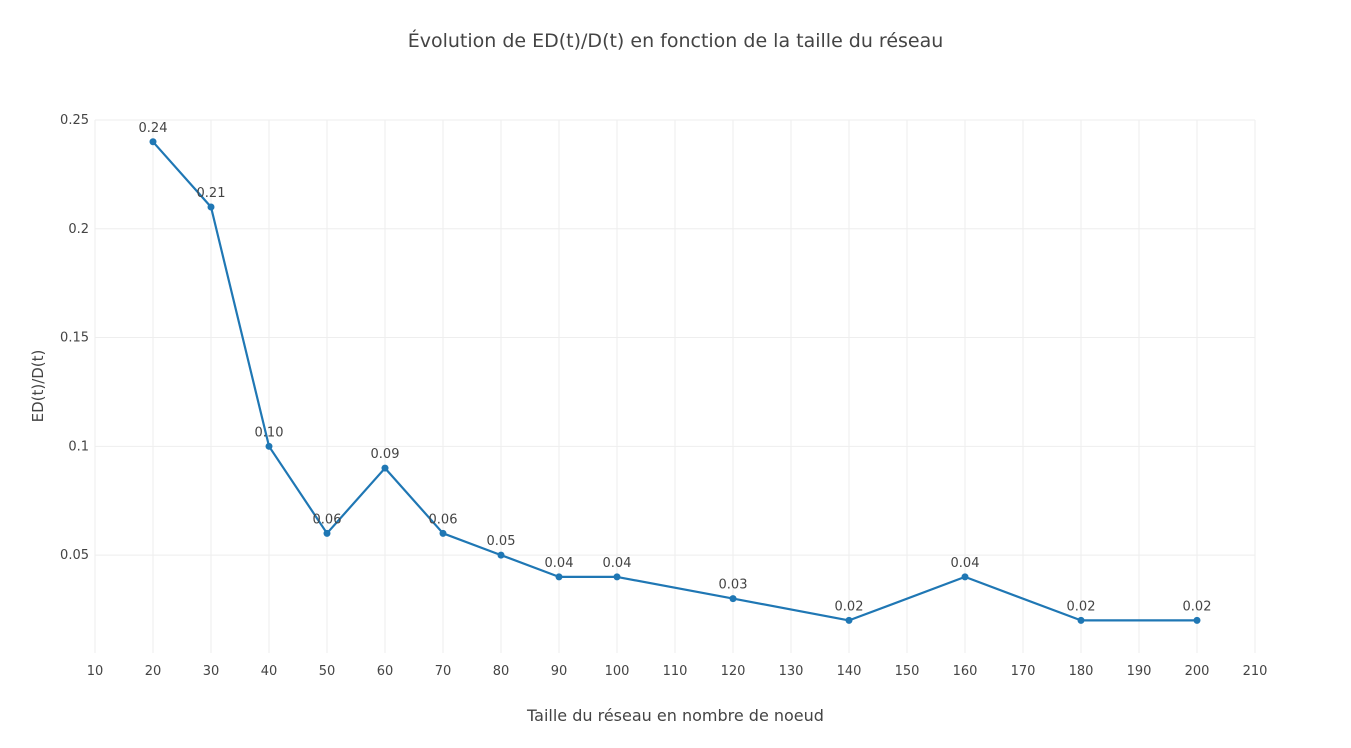  I want to click on x-tick-label: 180, so click(1081, 671).